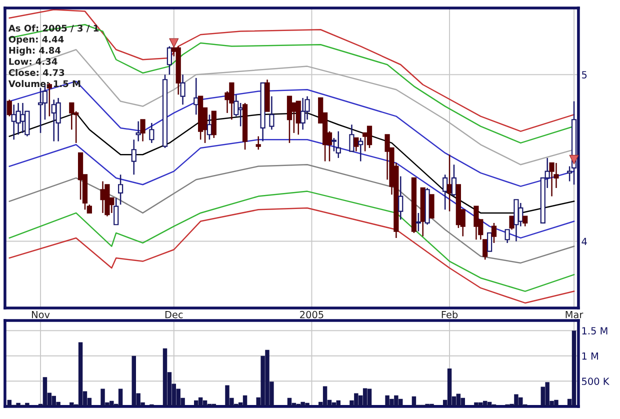 The image size is (620, 419). Describe the element at coordinates (174, 314) in the screenshot. I see `x-tick-label: Dec` at that location.